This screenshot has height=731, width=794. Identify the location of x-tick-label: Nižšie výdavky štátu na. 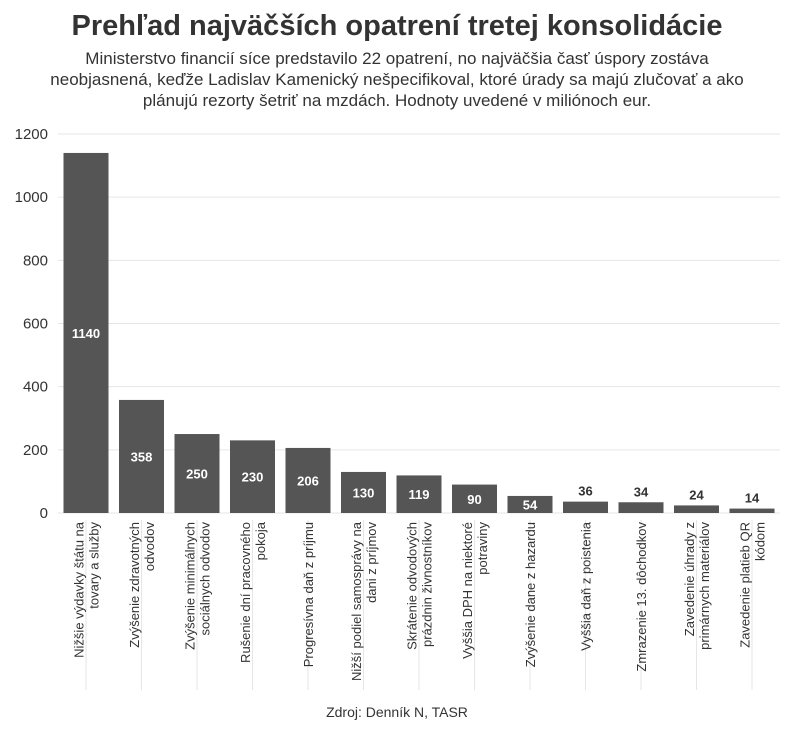
(79, 589).